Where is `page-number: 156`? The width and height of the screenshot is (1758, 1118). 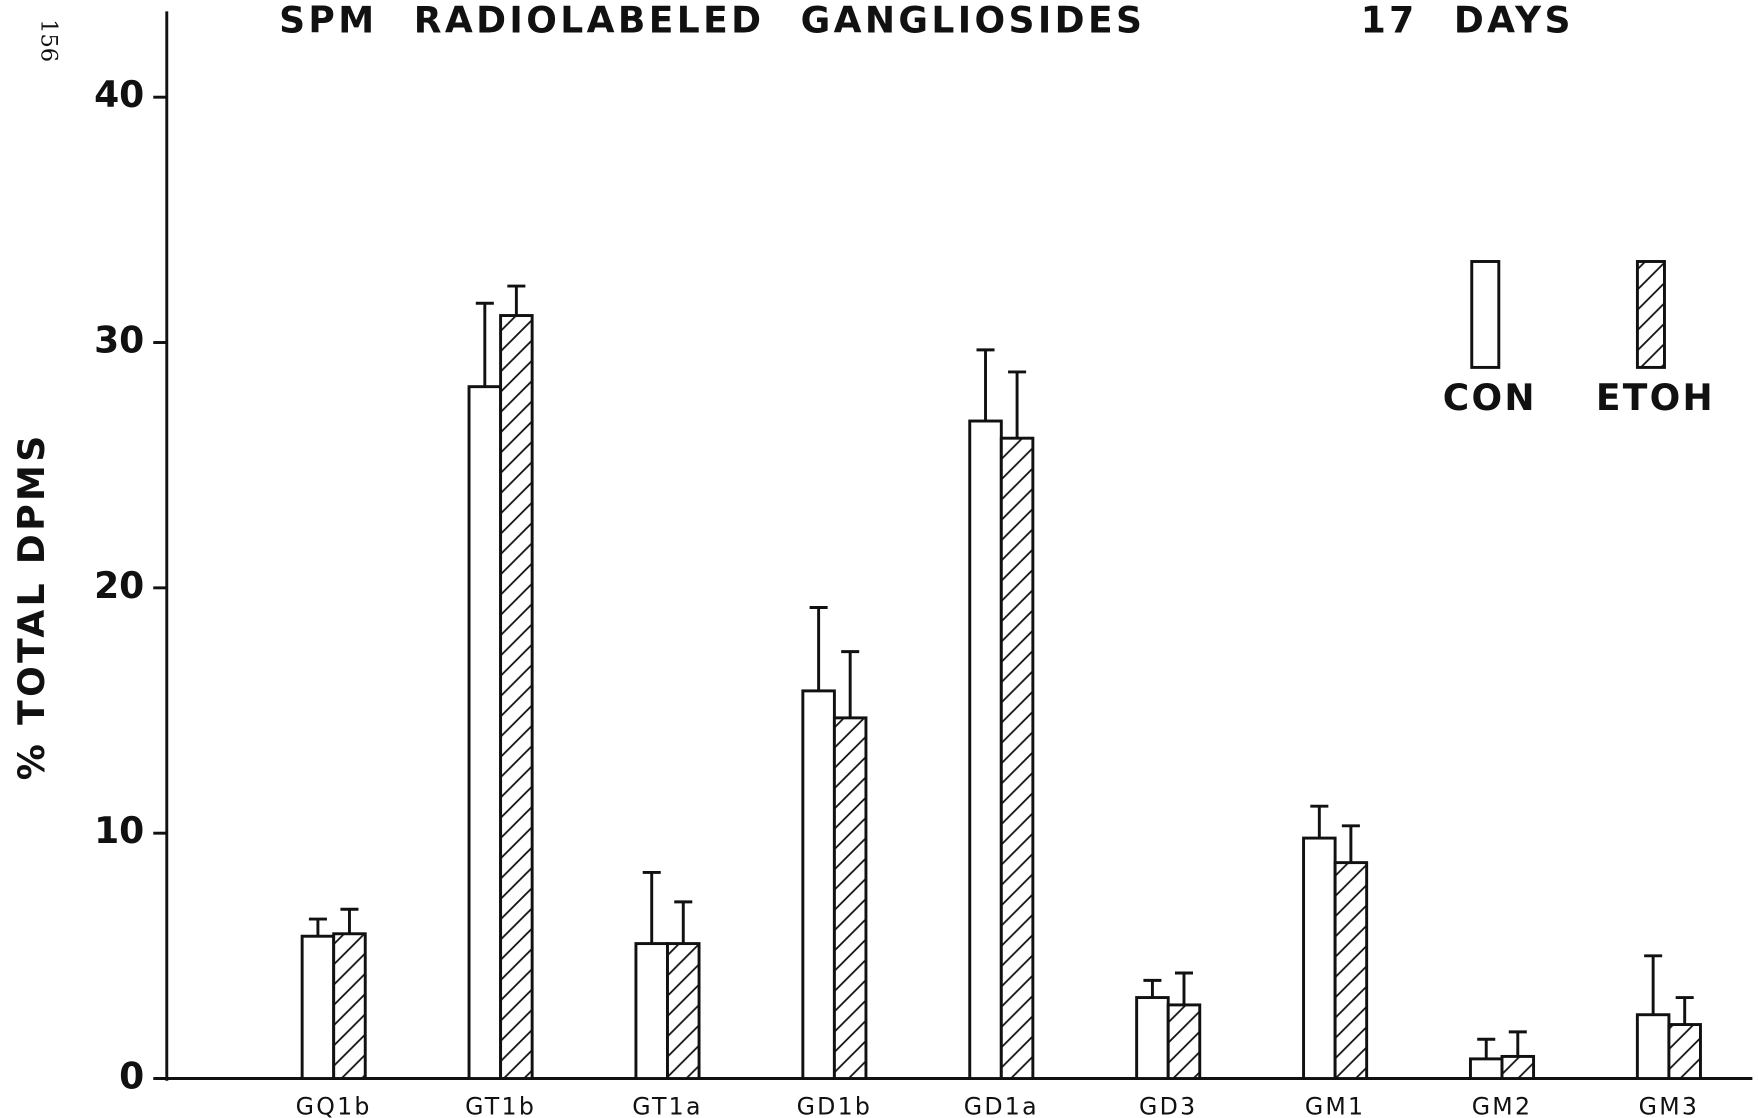 page-number: 156 is located at coordinates (48, 40).